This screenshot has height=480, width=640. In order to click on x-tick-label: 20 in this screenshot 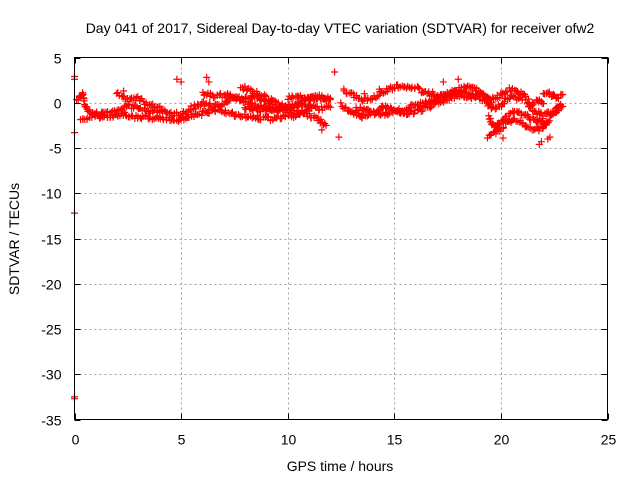, I will do `click(502, 440)`.